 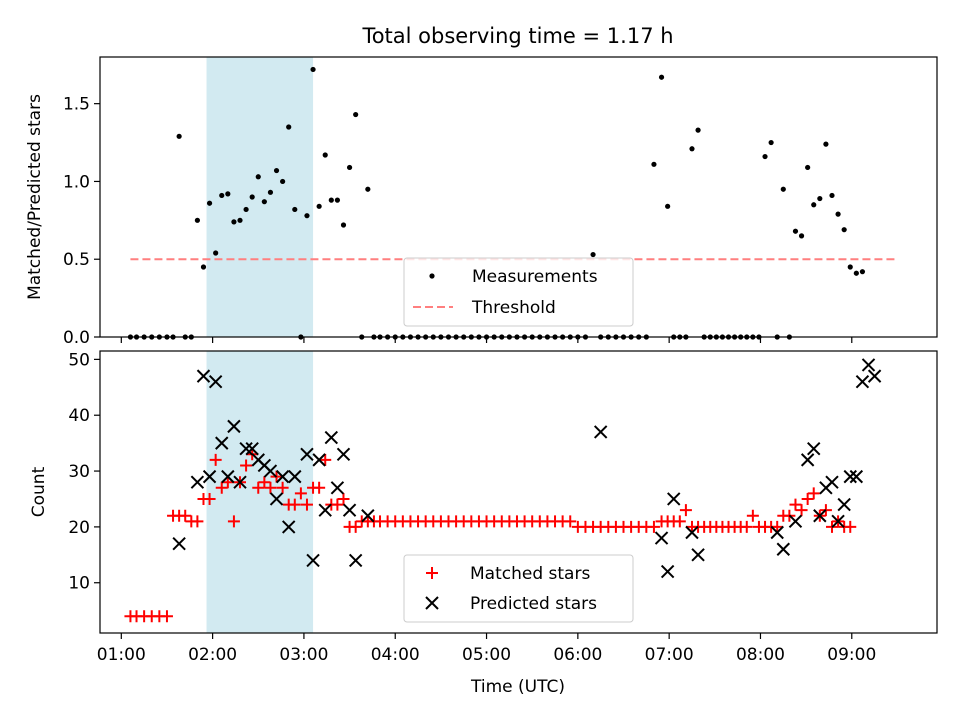 What do you see at coordinates (669, 655) in the screenshot?
I see `x-tick-label: 07:00` at bounding box center [669, 655].